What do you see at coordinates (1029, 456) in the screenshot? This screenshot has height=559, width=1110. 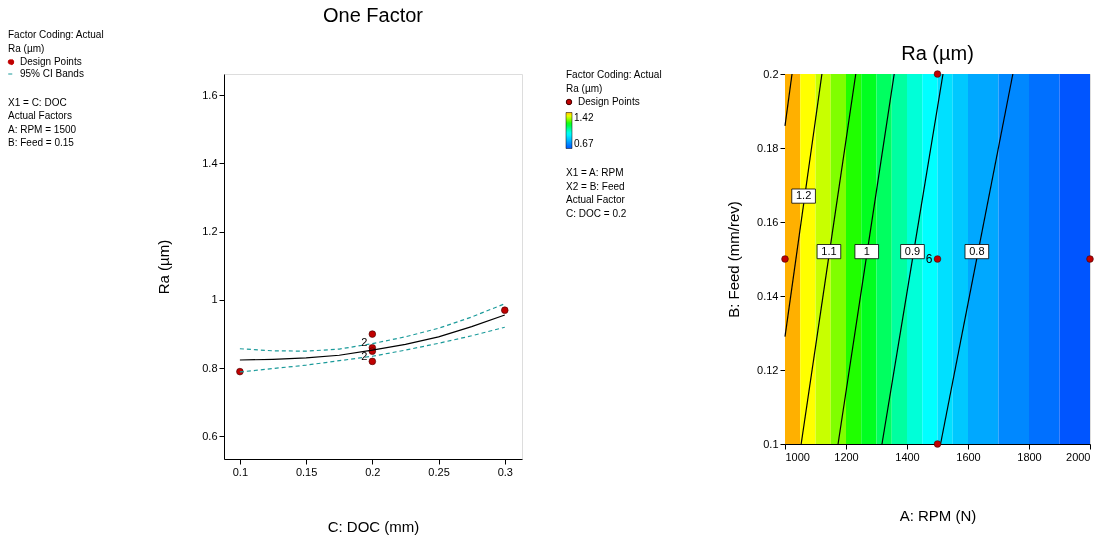 I see `x-tick-label: 1800` at bounding box center [1029, 456].